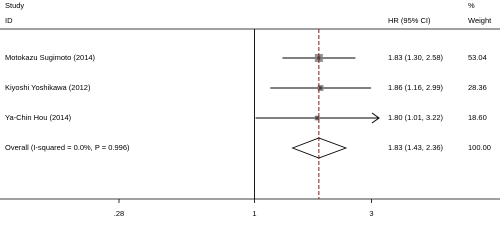  Describe the element at coordinates (371, 213) in the screenshot. I see `x-tick-label: 3` at that location.